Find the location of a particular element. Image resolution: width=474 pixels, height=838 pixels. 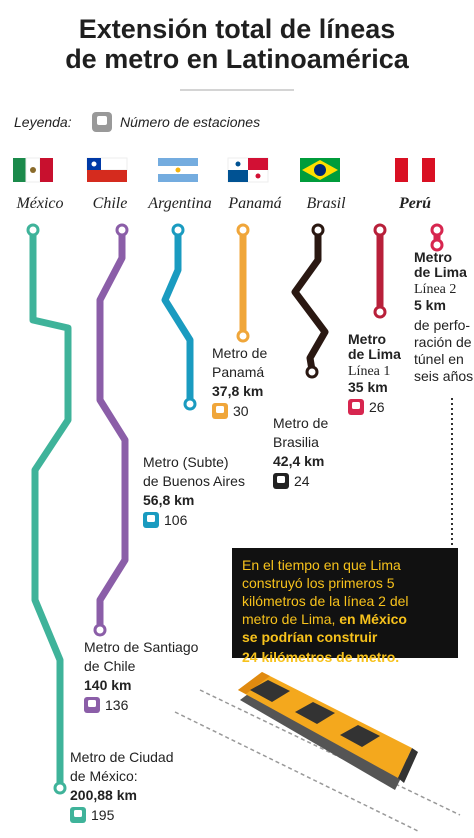

station-count: 106 is located at coordinates (176, 520).